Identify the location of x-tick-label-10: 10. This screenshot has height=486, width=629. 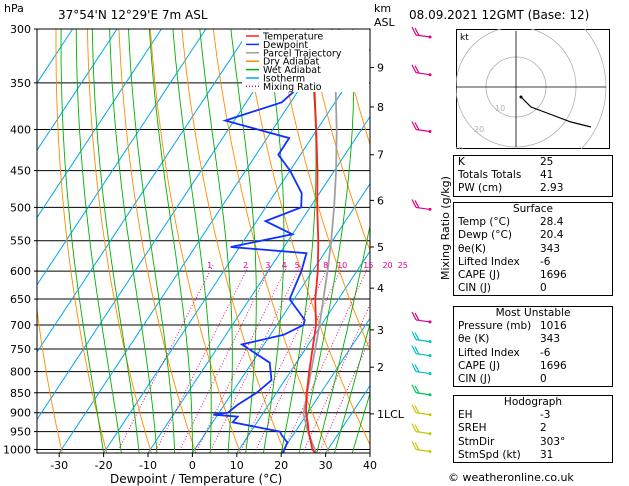
(237, 465).